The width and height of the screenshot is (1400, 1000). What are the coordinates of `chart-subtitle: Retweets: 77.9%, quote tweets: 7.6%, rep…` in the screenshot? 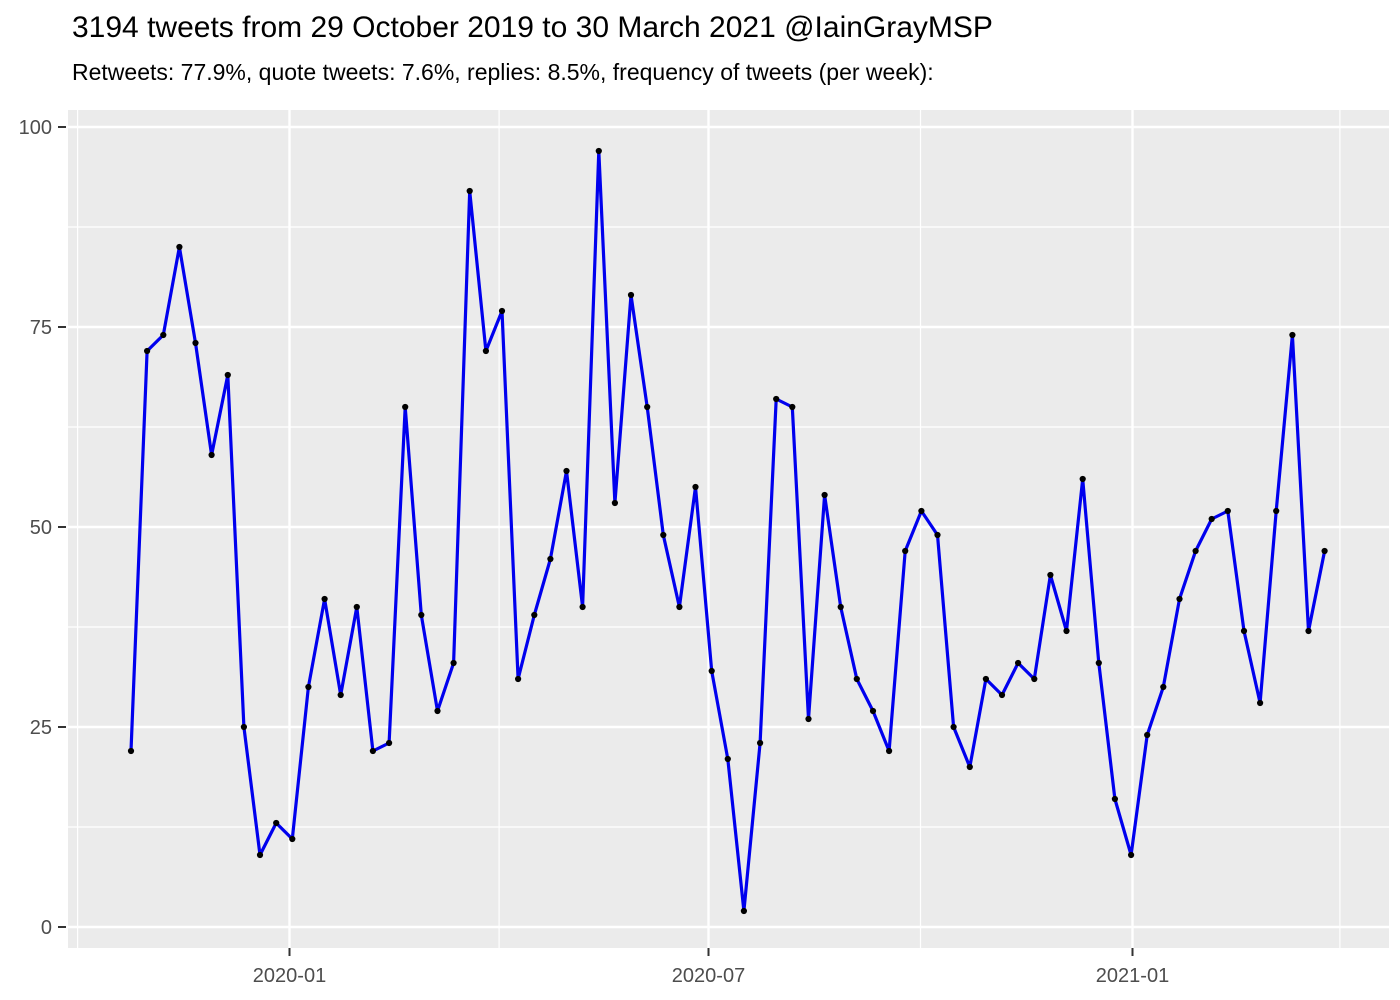 It's located at (503, 72).